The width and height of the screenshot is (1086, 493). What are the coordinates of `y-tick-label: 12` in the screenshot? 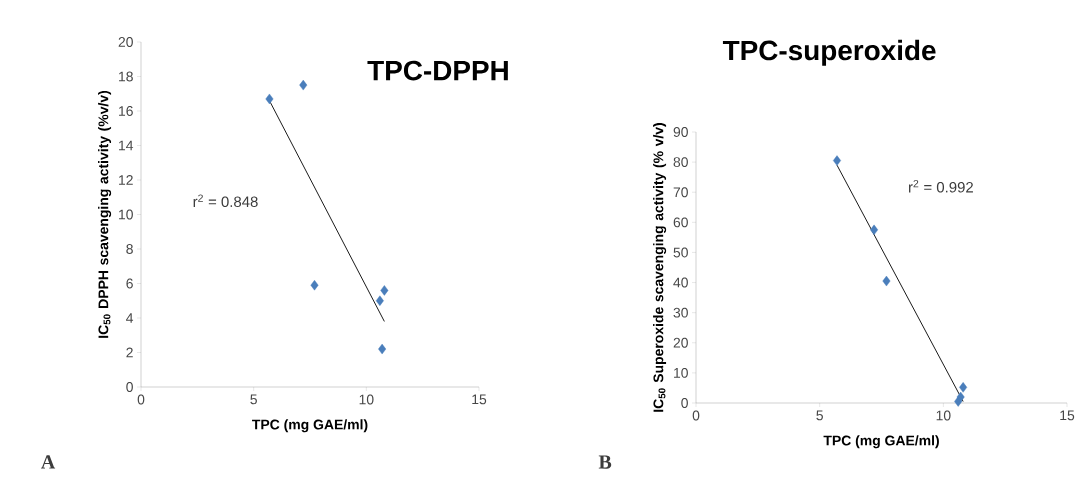 It's located at (126, 180).